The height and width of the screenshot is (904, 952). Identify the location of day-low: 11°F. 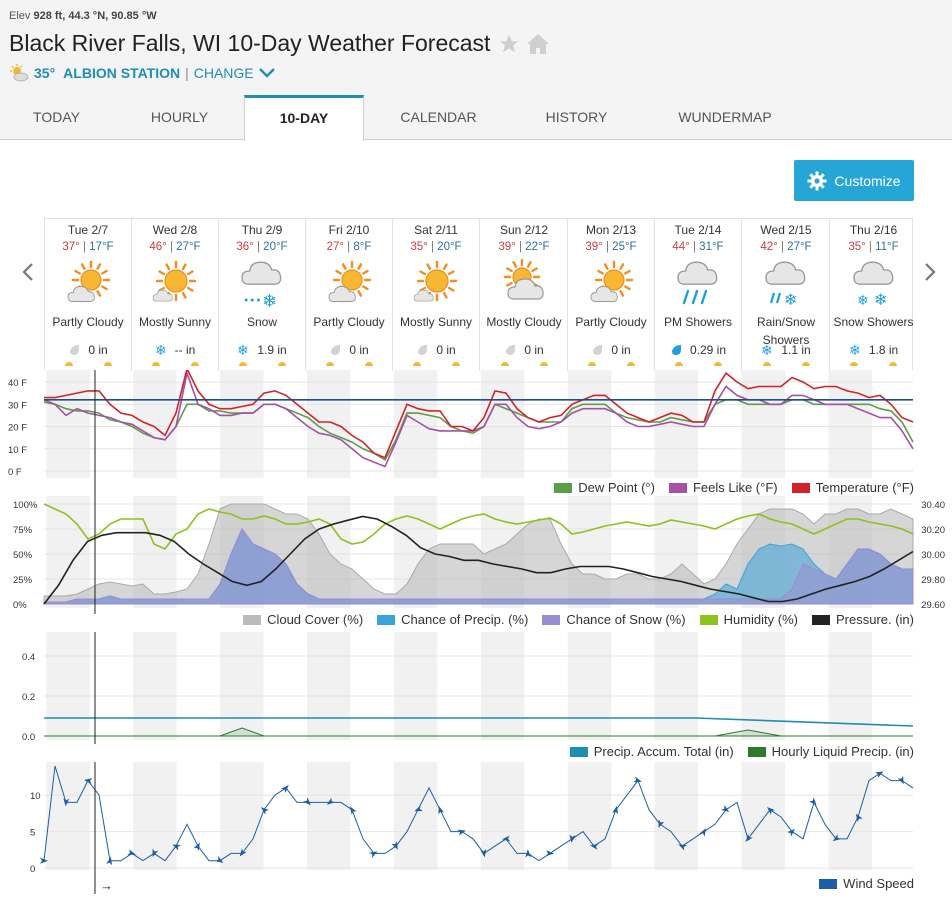
(887, 247).